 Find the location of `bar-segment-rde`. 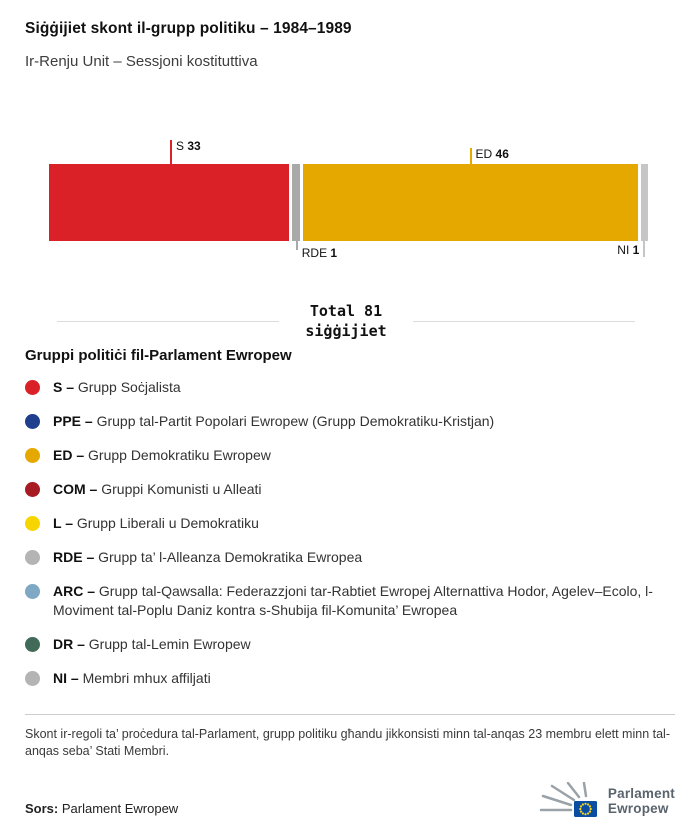

bar-segment-rde is located at coordinates (296, 202).